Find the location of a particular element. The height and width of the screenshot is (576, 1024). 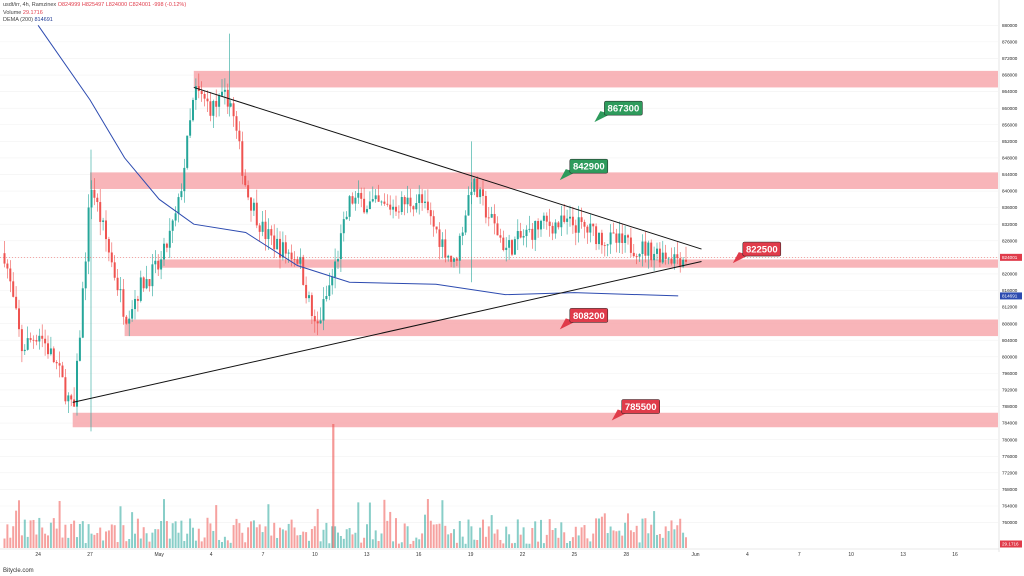

level-label-box is located at coordinates (762, 249).